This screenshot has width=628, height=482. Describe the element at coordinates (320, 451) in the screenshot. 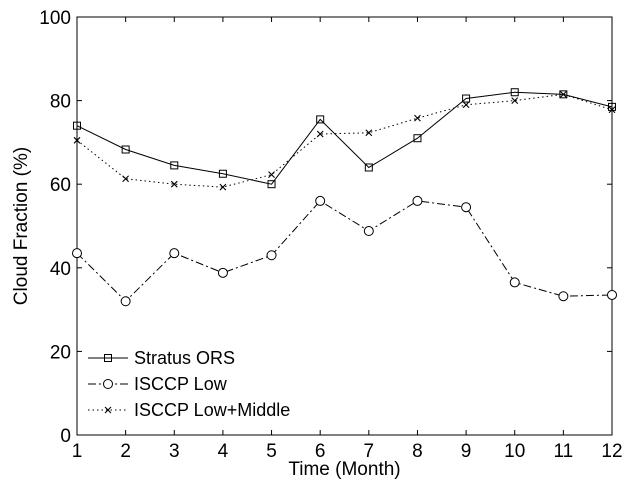

I see `x-tick-label: 6` at that location.